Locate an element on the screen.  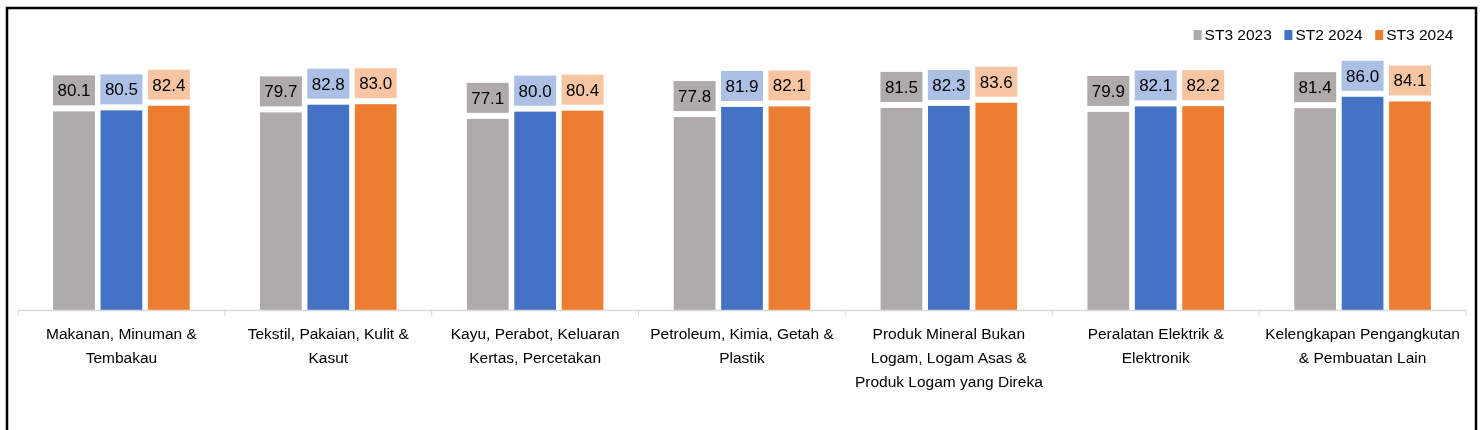
legend-label: ST3 2023 is located at coordinates (1238, 34).